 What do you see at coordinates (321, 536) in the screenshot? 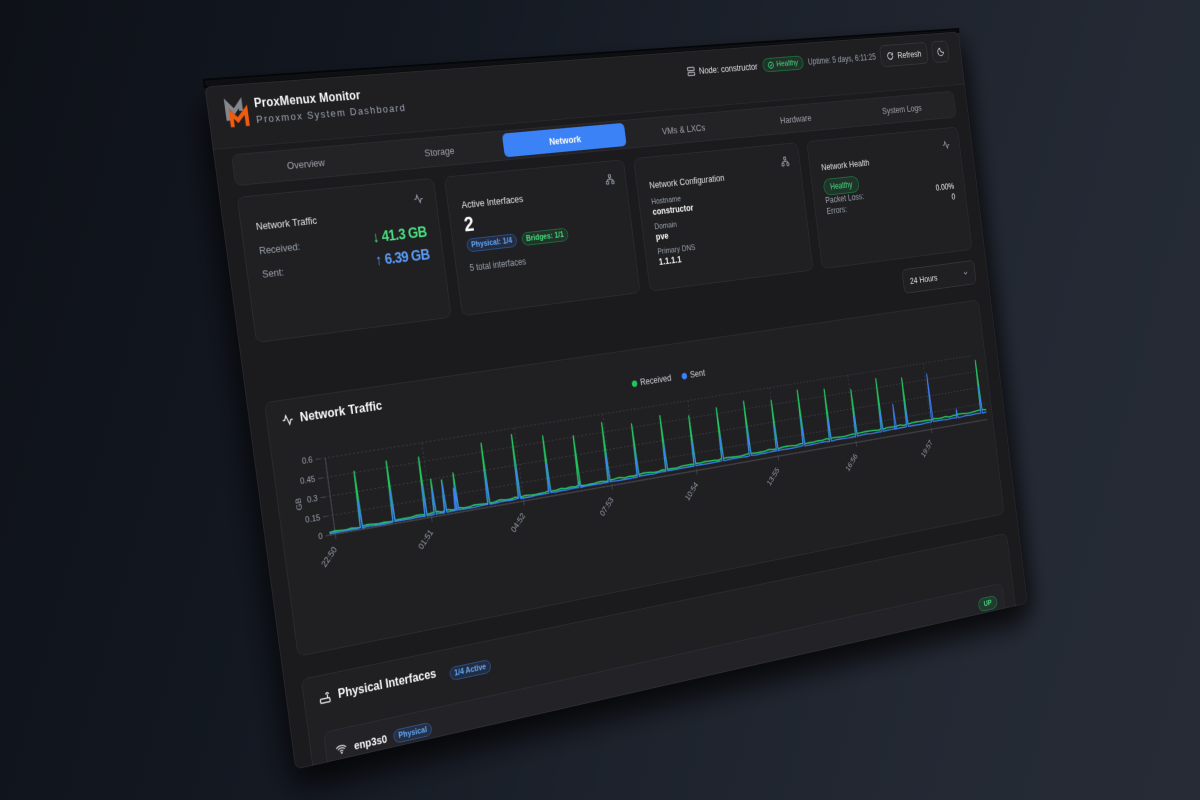
I see `svg-text: 0` at bounding box center [321, 536].